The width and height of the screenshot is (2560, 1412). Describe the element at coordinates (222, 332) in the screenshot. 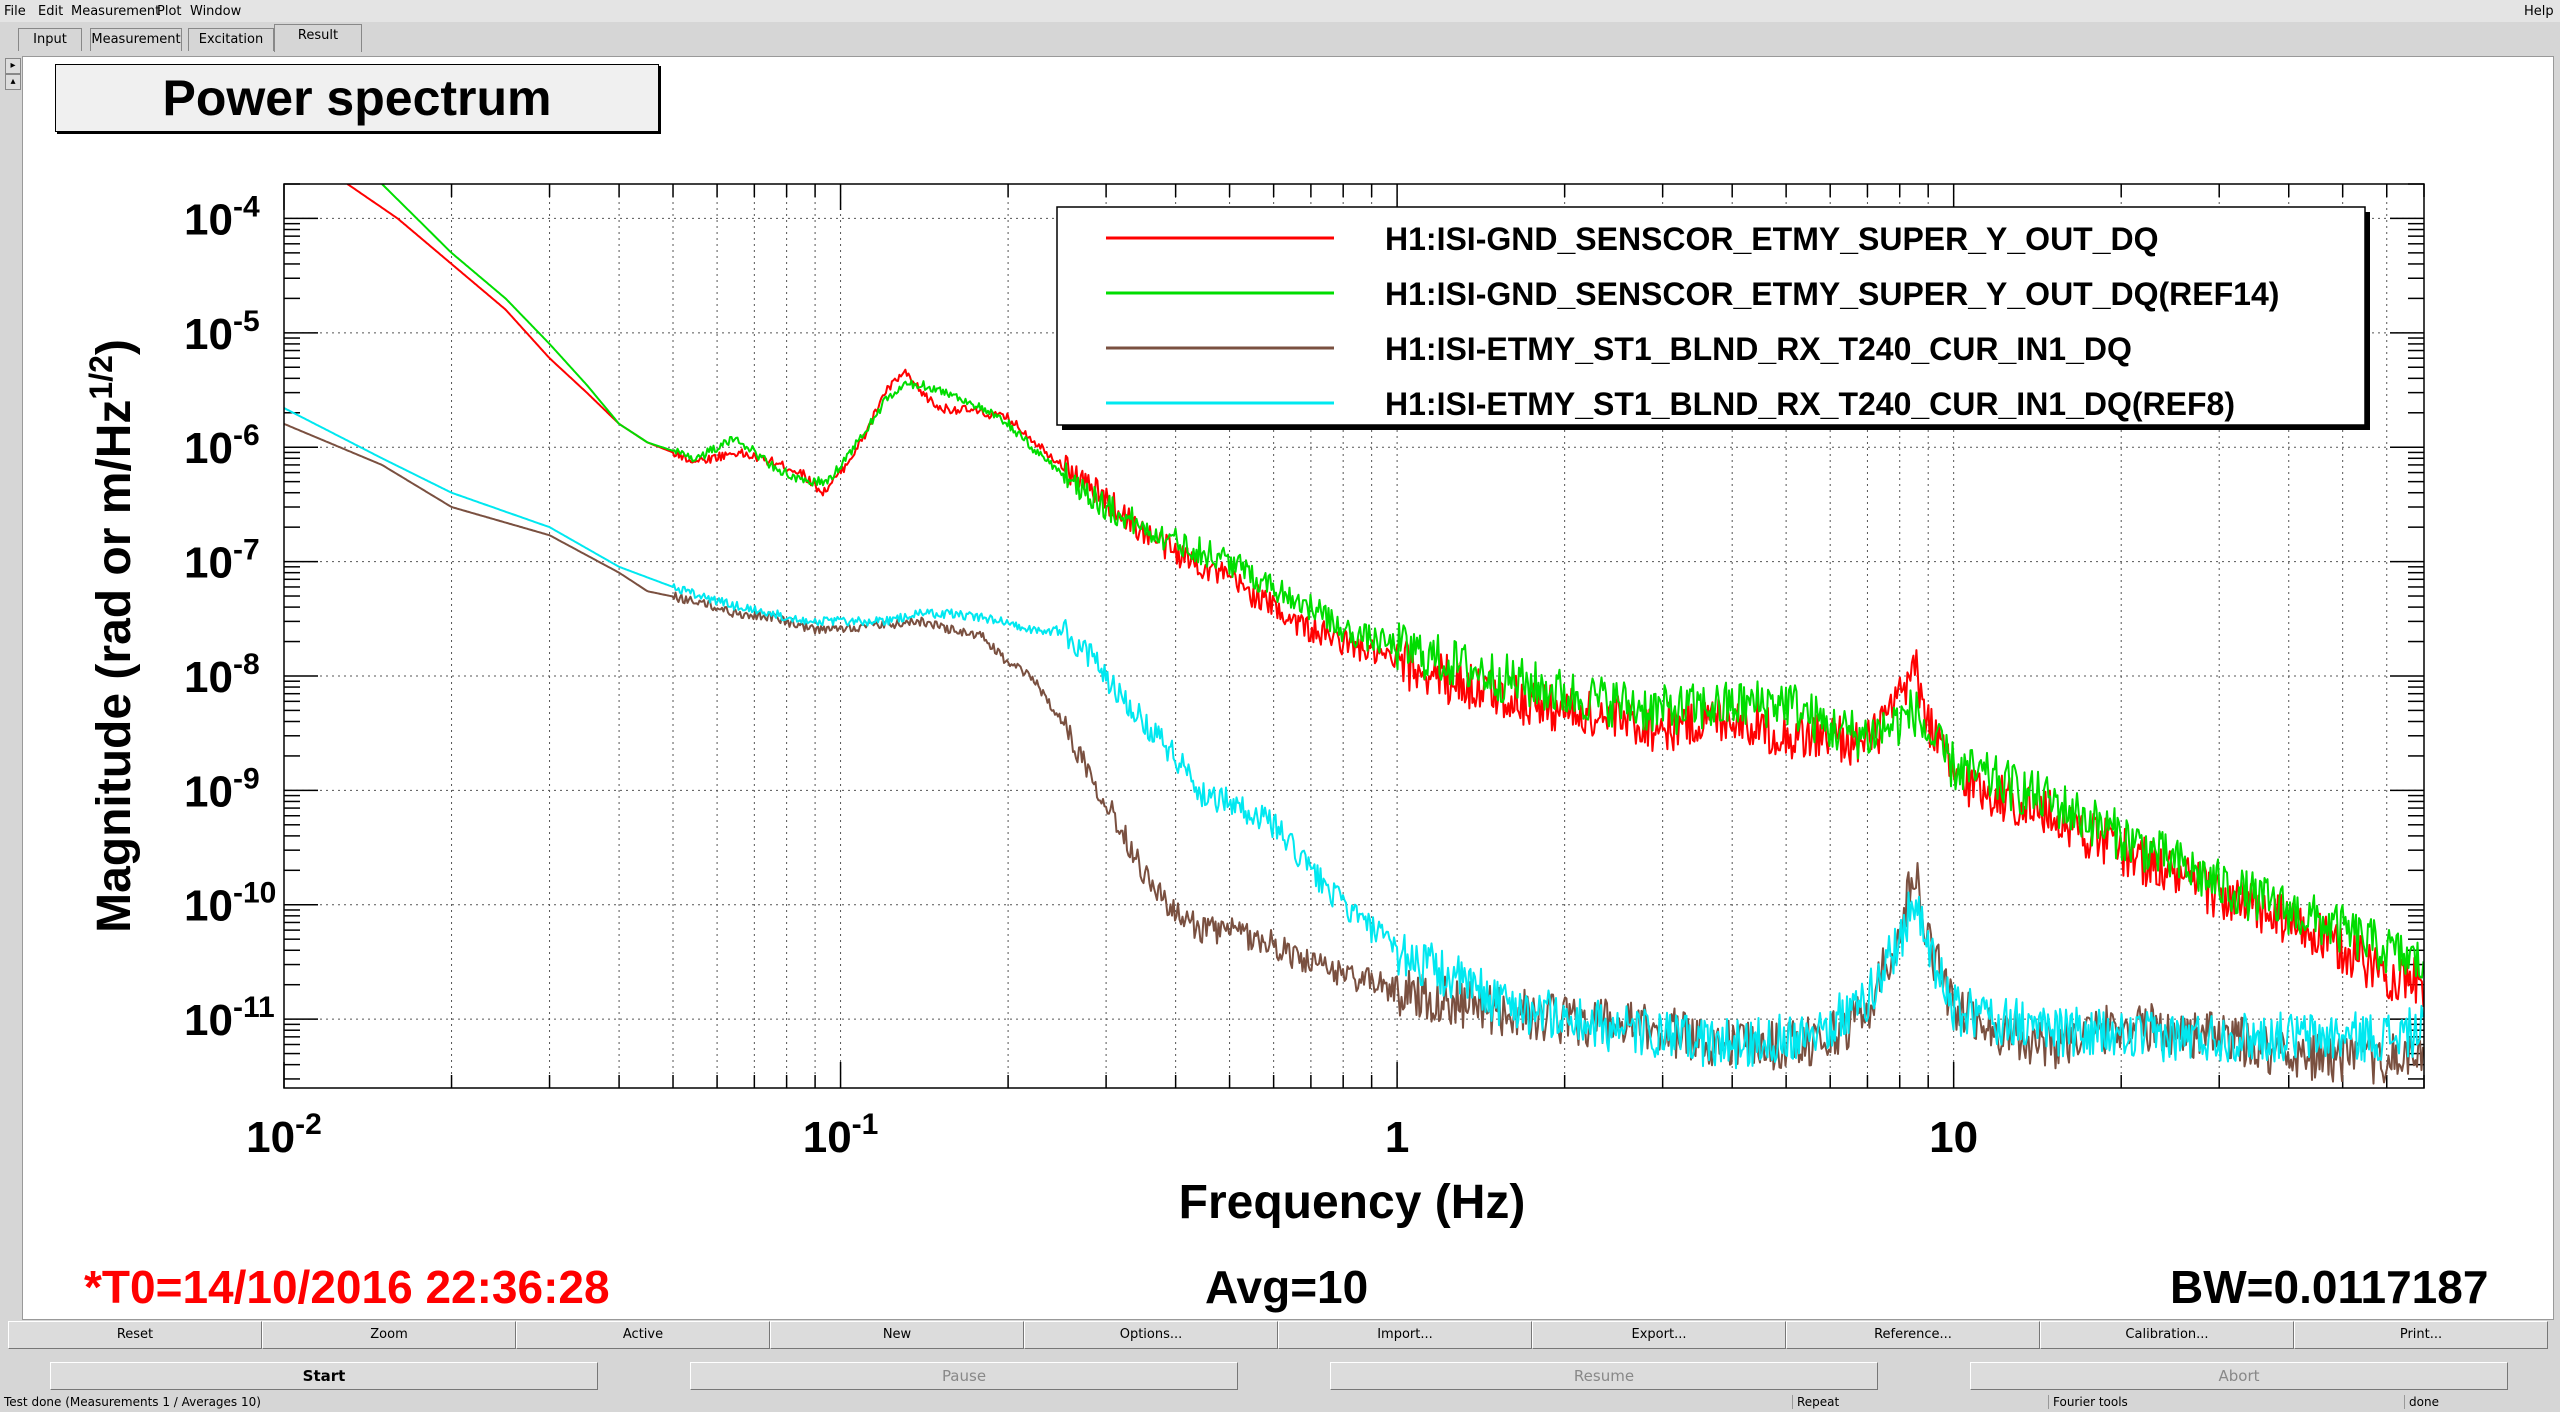

I see `y-tick-label: 10⁻⁵` at that location.